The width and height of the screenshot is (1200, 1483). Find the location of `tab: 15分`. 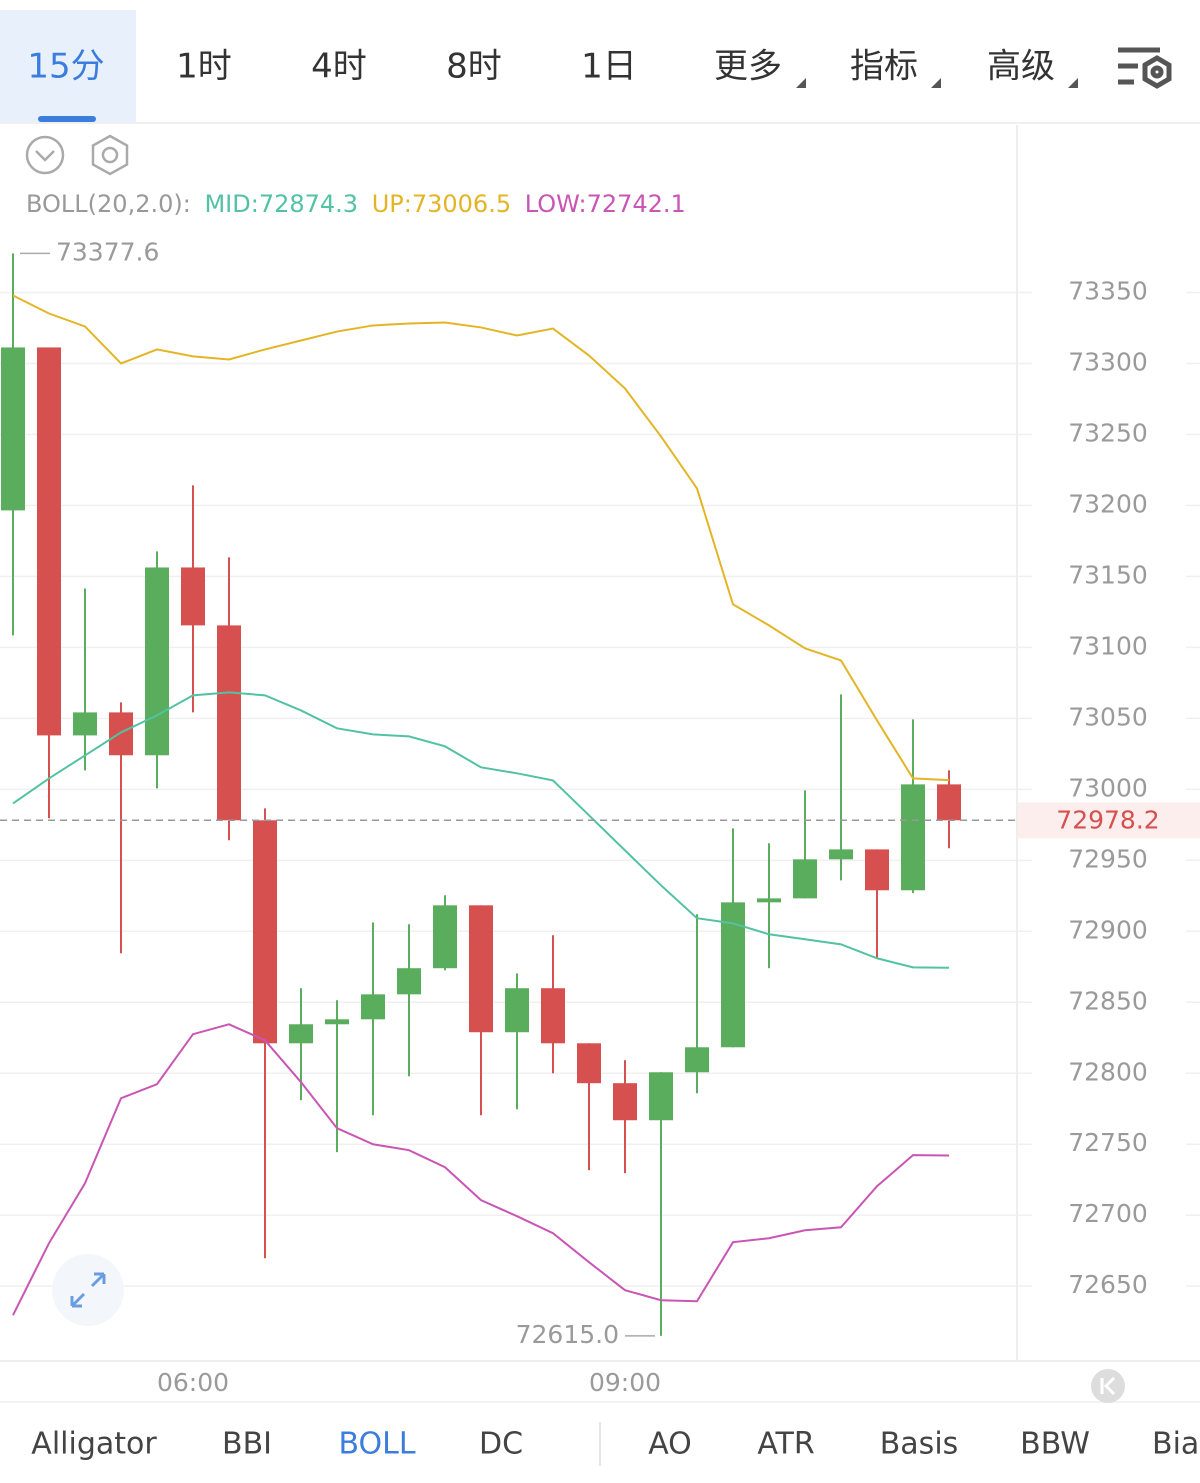

tab: 15分 is located at coordinates (65, 67).